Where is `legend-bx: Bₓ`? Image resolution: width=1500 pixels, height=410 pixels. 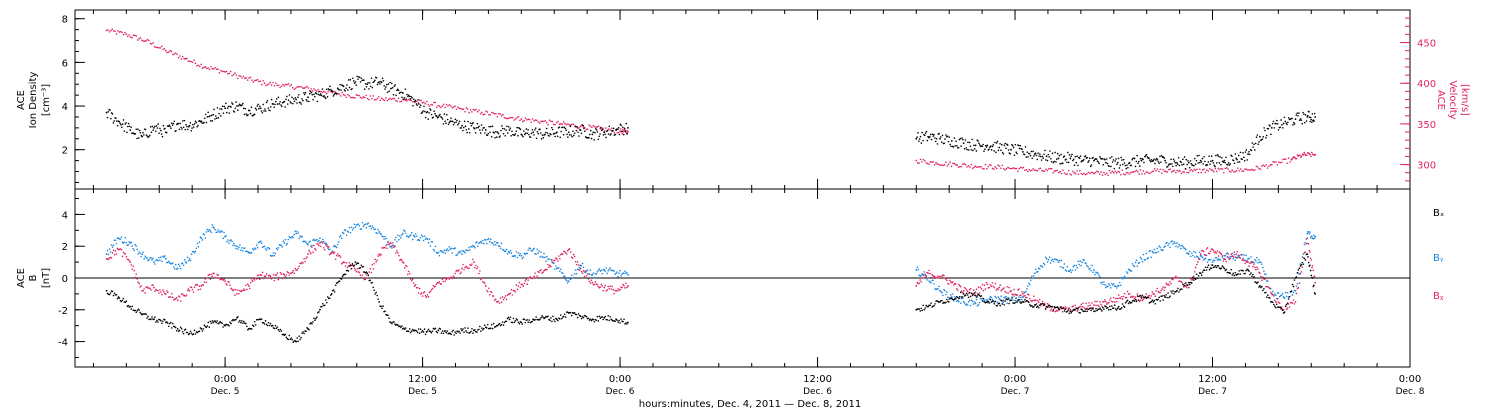
legend-bx: Bₓ is located at coordinates (1438, 213).